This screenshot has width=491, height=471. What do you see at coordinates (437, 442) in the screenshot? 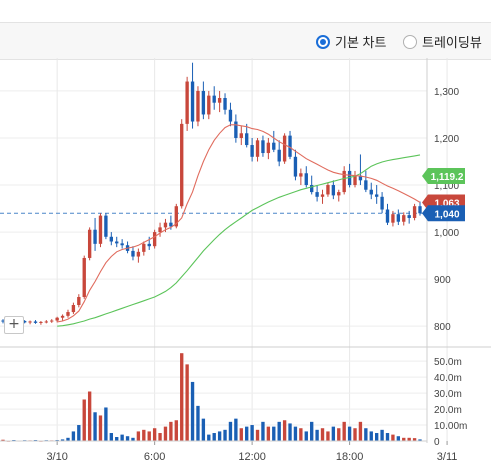
I see `volume-tick-label: 0` at bounding box center [437, 442].